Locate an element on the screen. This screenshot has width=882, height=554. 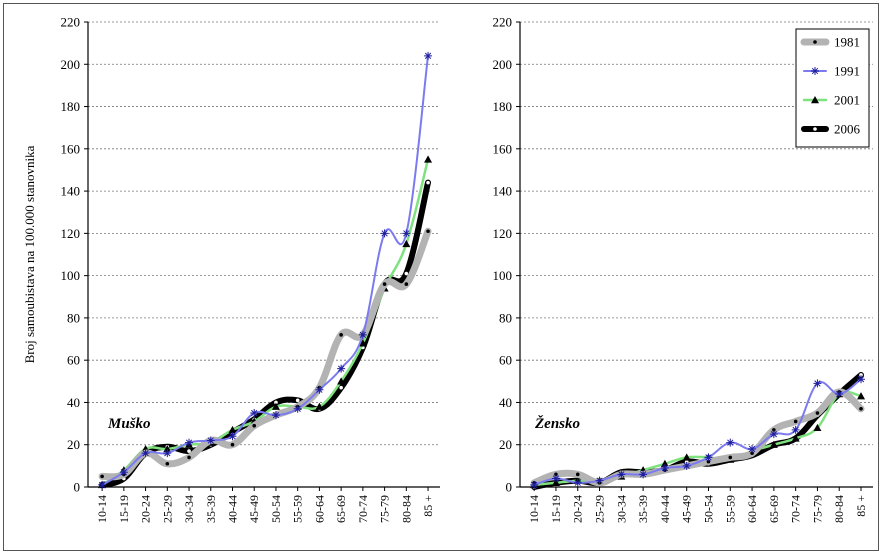
x-tick-label: 55-59 is located at coordinates (730, 509).